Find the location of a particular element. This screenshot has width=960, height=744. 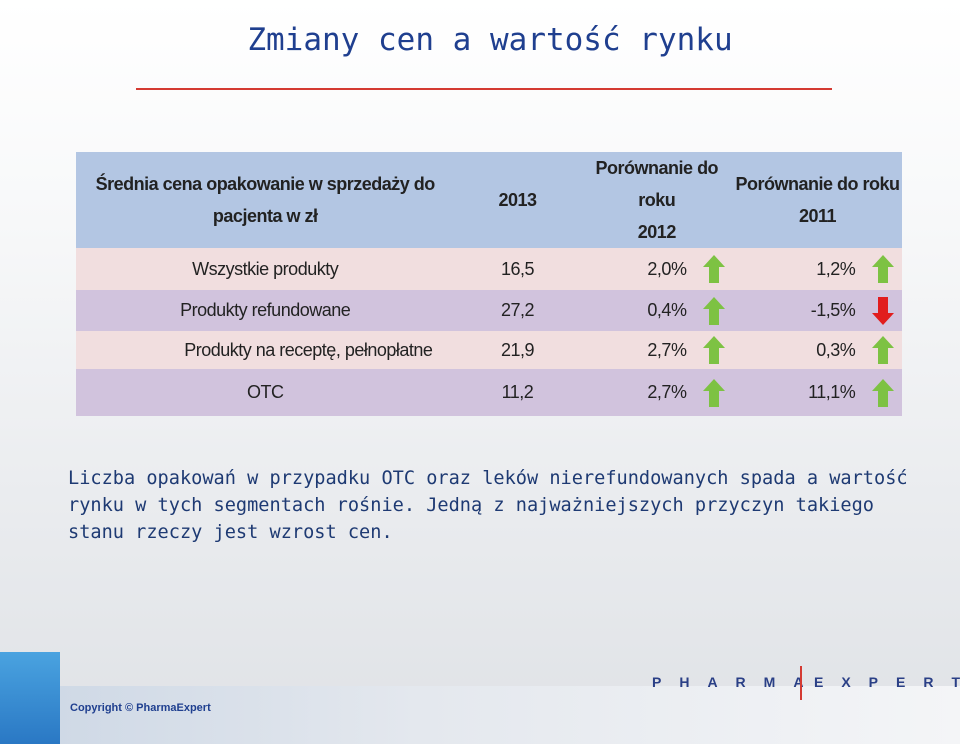

header-2011-line1: Porównanie do roku is located at coordinates (818, 184).